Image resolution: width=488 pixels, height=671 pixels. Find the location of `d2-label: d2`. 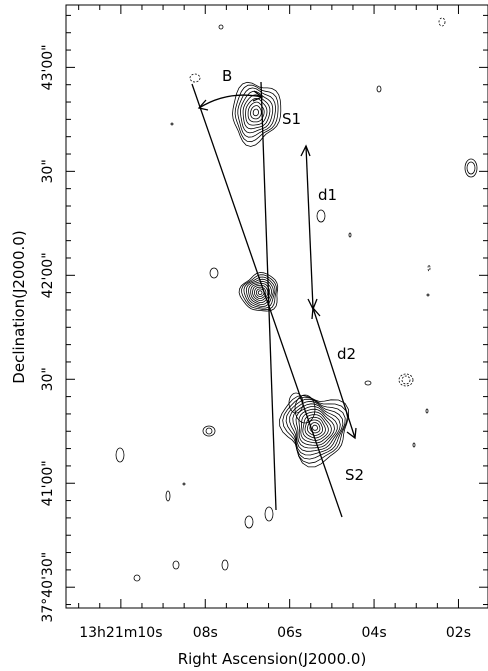

d2-label: d2 is located at coordinates (346, 354).